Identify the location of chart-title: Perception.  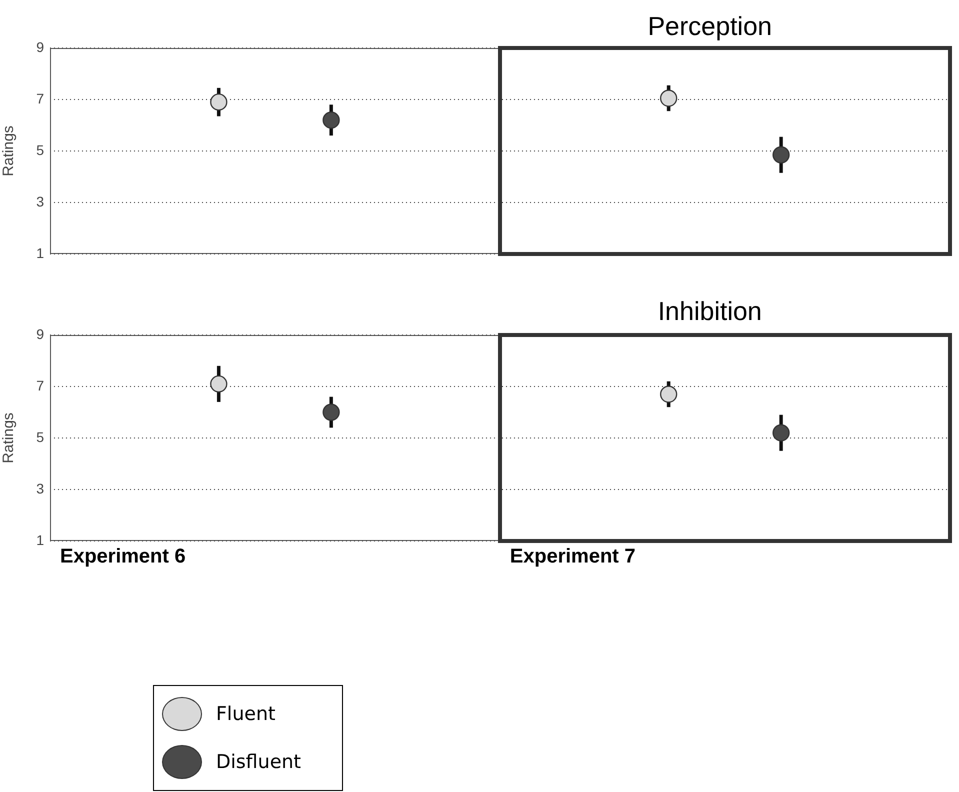
(710, 26).